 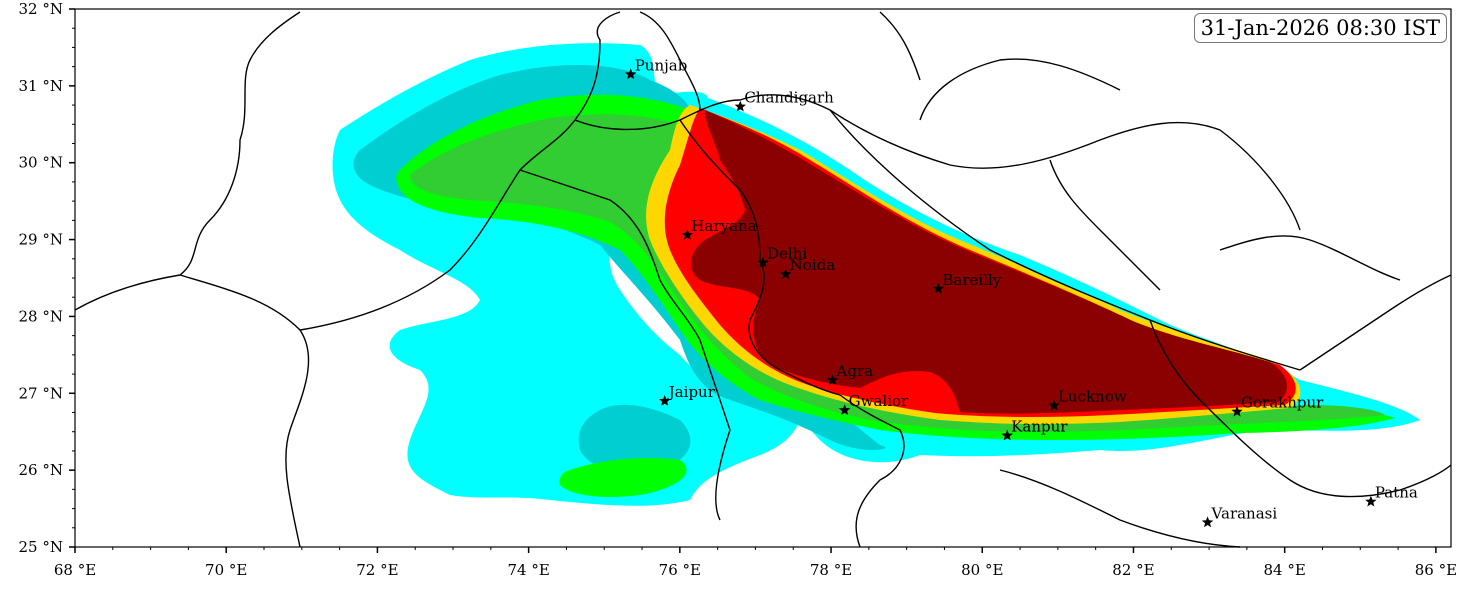 What do you see at coordinates (789, 98) in the screenshot?
I see `city-label-chandigarh: Chandigarh` at bounding box center [789, 98].